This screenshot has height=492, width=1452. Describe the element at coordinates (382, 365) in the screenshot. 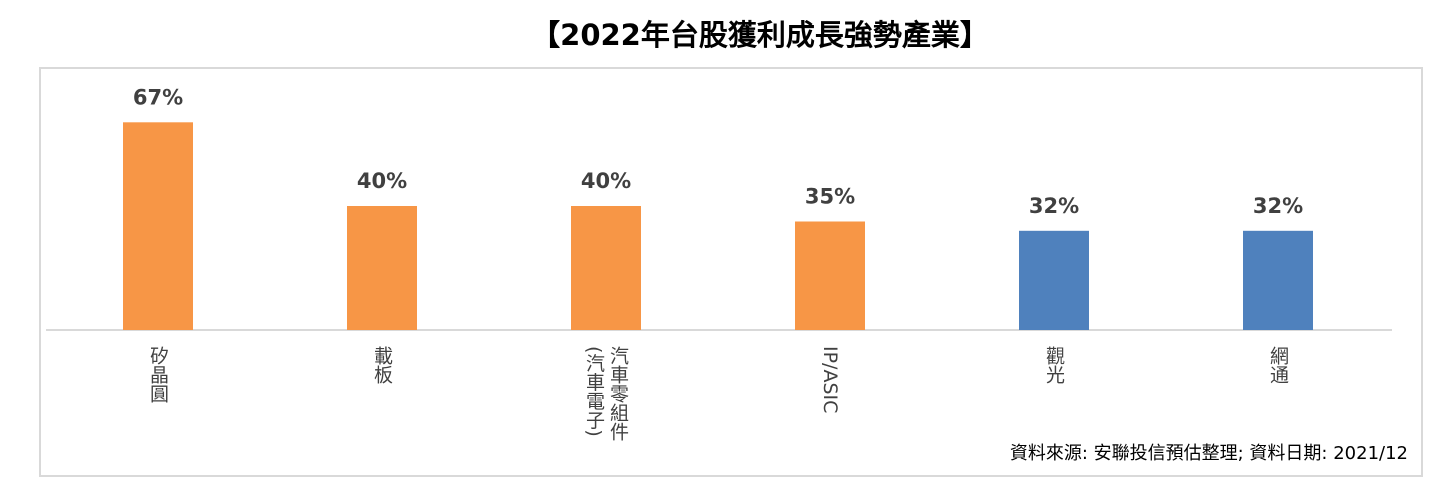

I see `x-tick-label: 載板` at that location.